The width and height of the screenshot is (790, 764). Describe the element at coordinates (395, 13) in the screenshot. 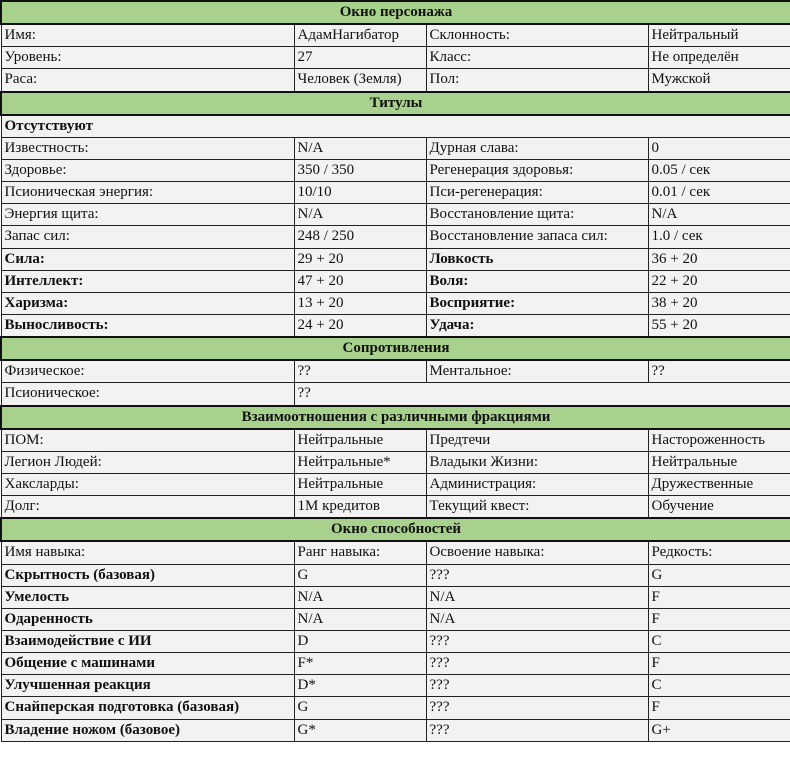

I see `section-title: Окно персонажа` at that location.